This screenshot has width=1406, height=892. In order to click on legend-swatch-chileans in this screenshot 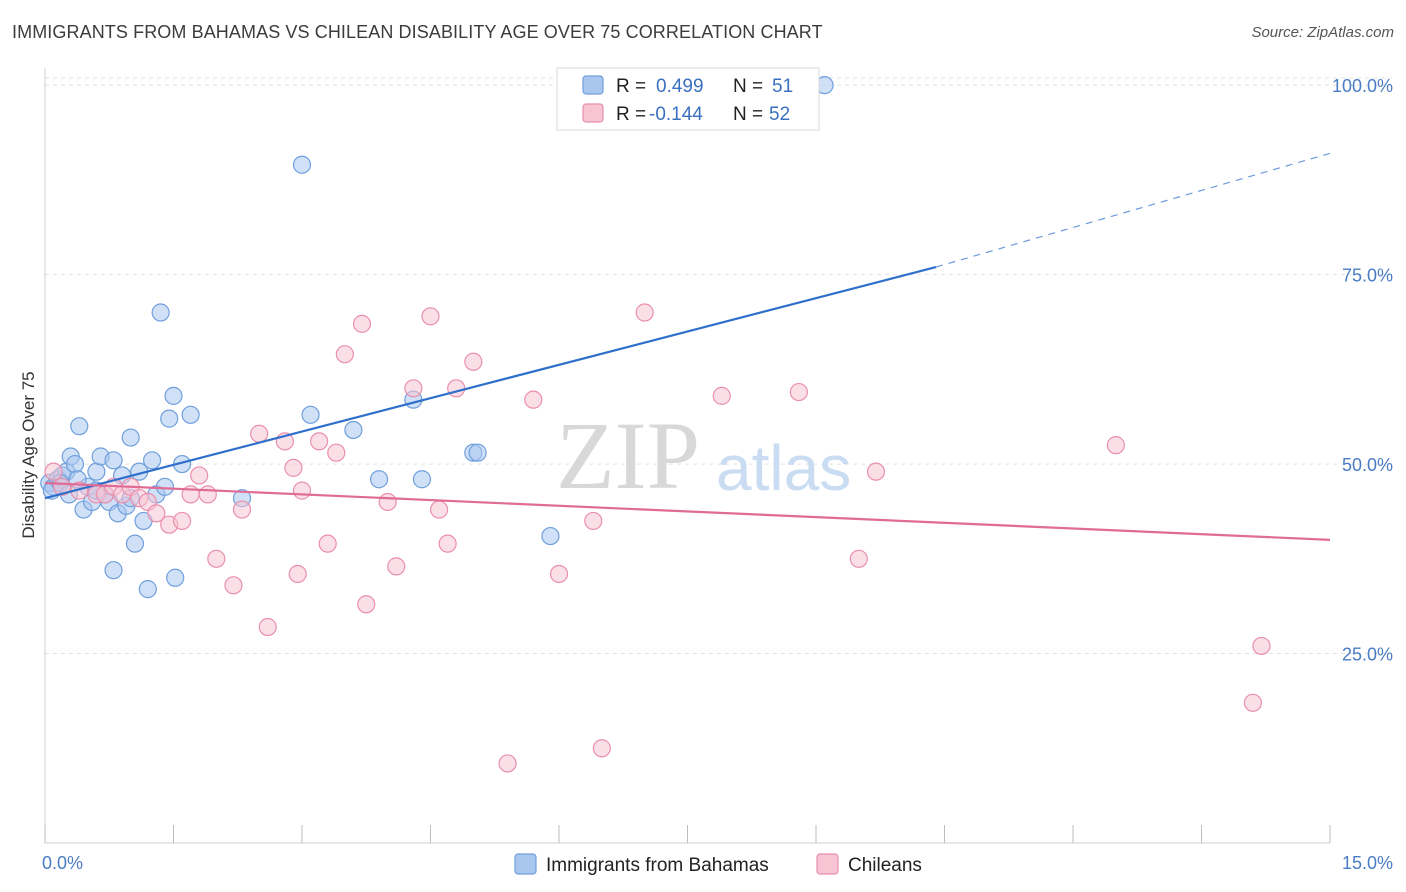, I will do `click(593, 113)`.